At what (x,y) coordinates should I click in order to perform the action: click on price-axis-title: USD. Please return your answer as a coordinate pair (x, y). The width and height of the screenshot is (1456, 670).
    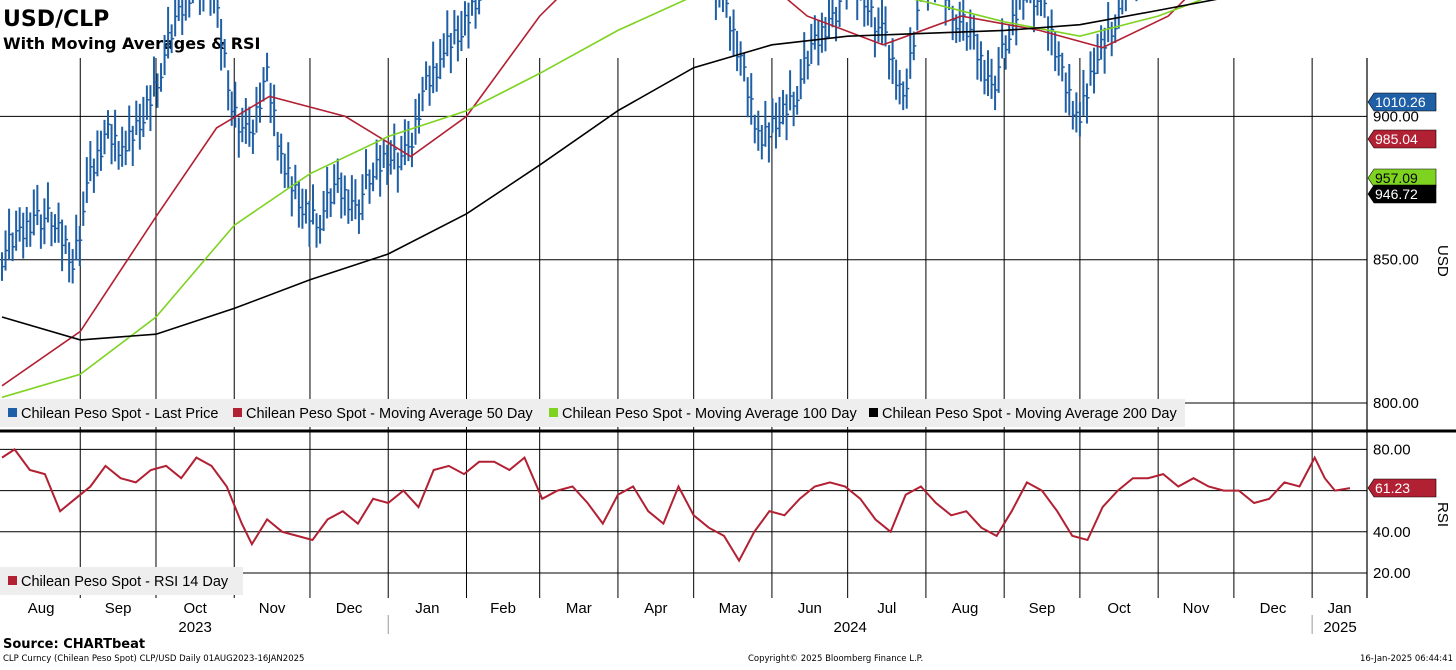
    Looking at the image, I should click on (1442, 261).